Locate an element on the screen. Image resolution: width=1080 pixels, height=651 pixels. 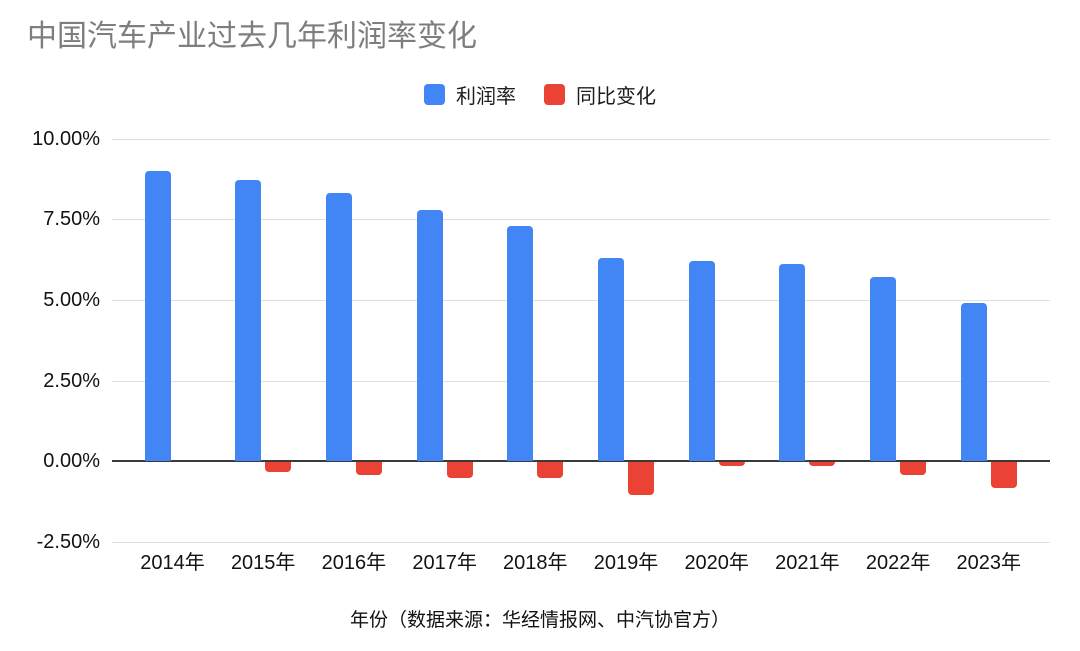
x-axis-label: 2015年 is located at coordinates (263, 563).